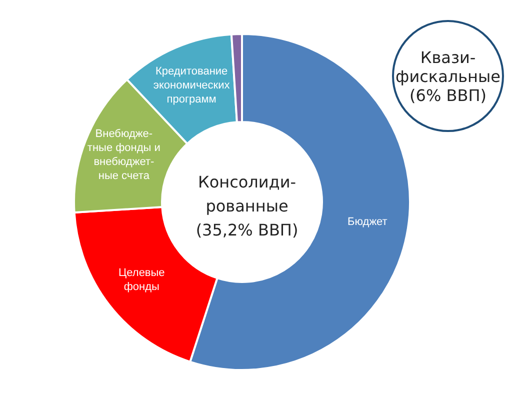 The height and width of the screenshot is (401, 519). I want to click on slice-label: Бюджет, so click(368, 222).